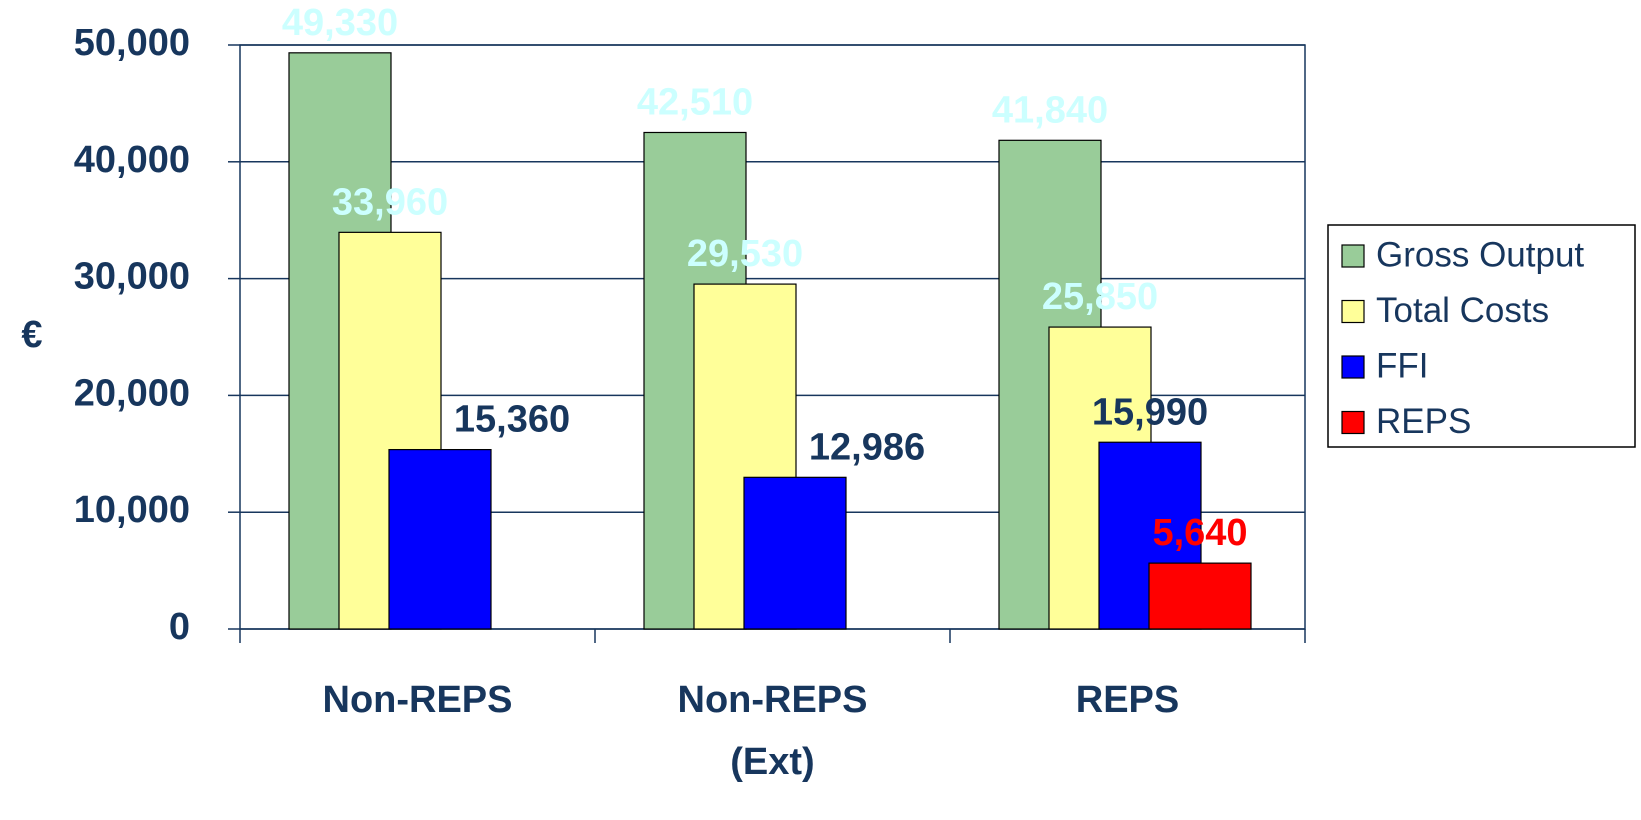 This screenshot has height=820, width=1641. What do you see at coordinates (745, 254) in the screenshot?
I see `value-label: 29,530` at bounding box center [745, 254].